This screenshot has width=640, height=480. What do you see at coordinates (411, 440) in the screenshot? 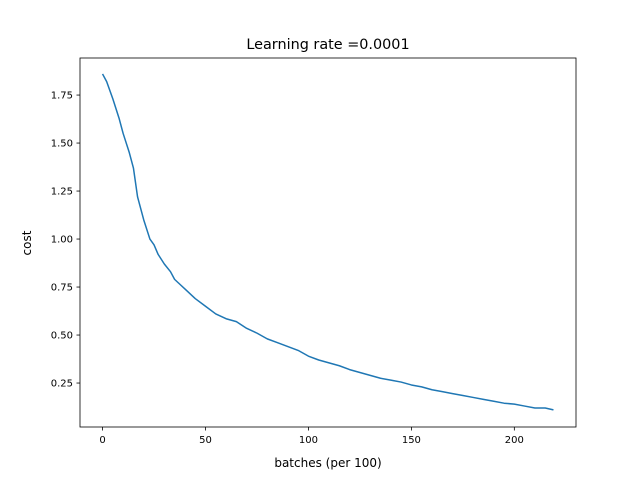
I see `x-tick-label: 150` at bounding box center [411, 440].